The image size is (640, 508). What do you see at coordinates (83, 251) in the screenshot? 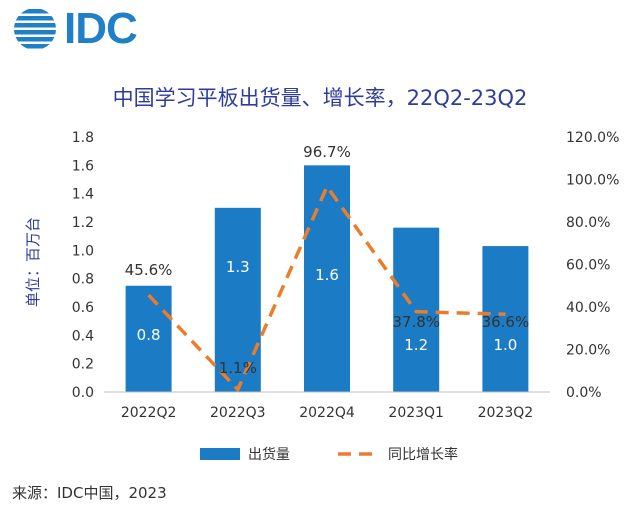
I see `y-tick-label: 1.0` at bounding box center [83, 251].